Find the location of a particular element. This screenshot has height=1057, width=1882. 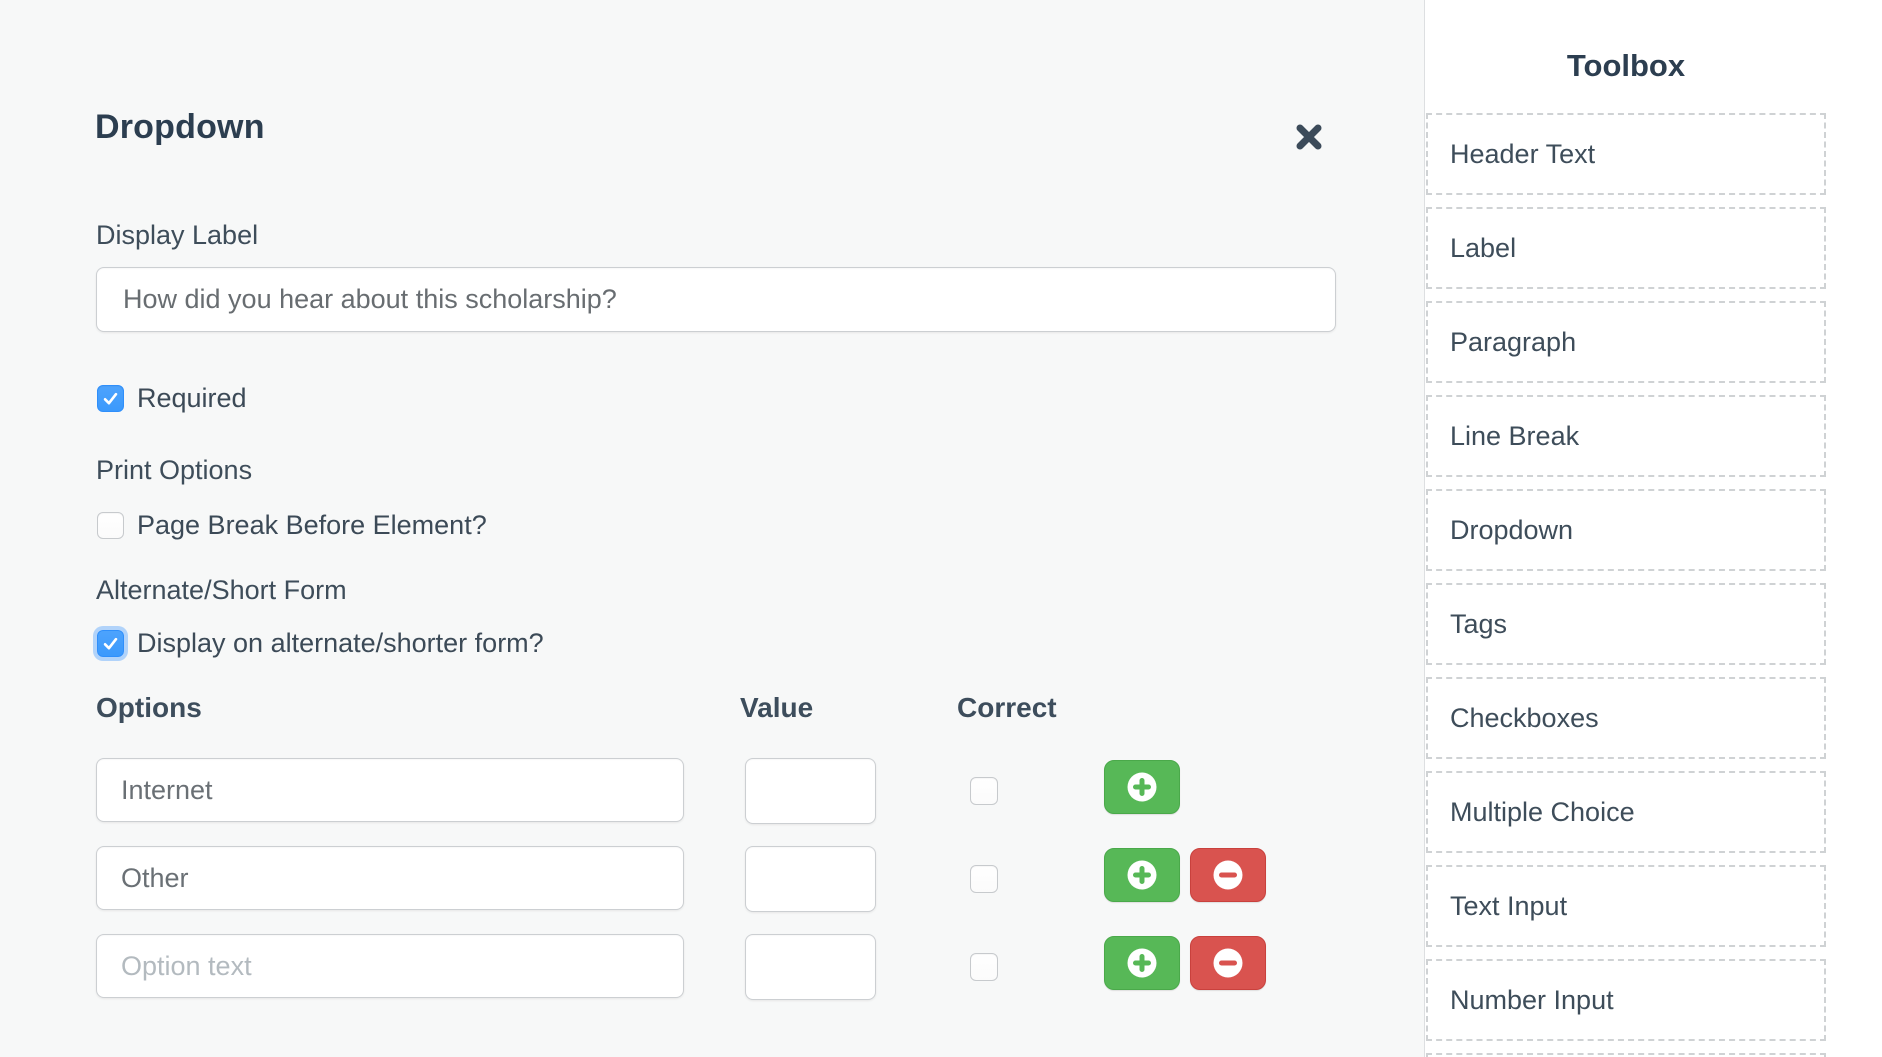

toolbox-item-label: Dropdown is located at coordinates (1512, 529).